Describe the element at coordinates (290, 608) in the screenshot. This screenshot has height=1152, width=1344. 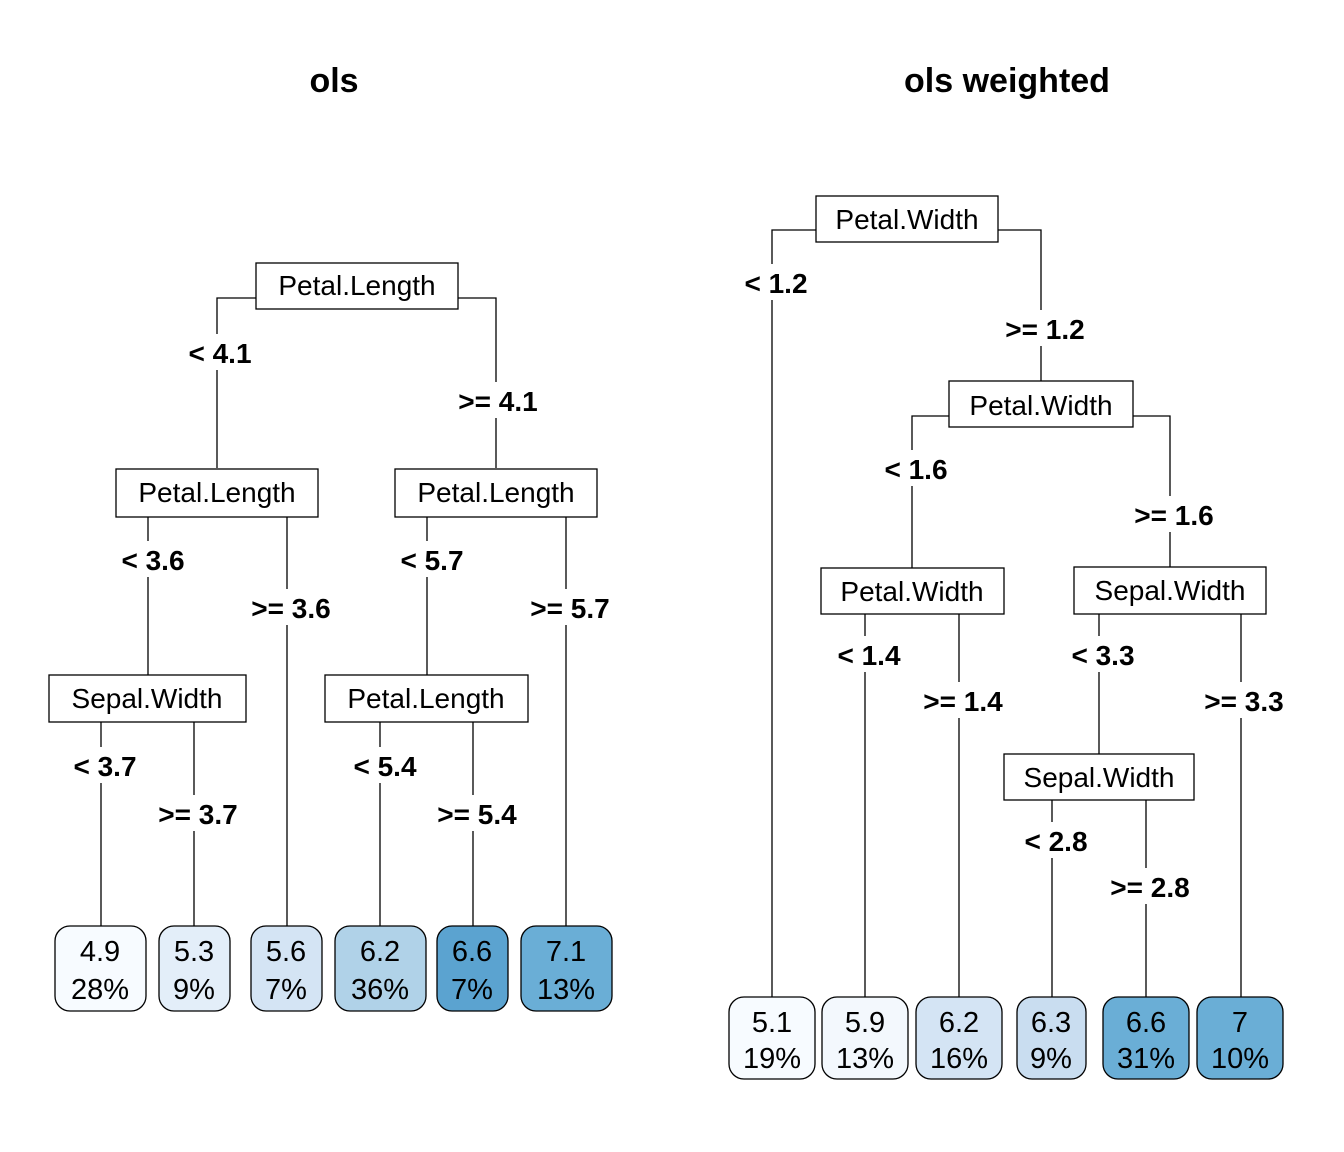
I see `split-condition: >= 3.6` at that location.